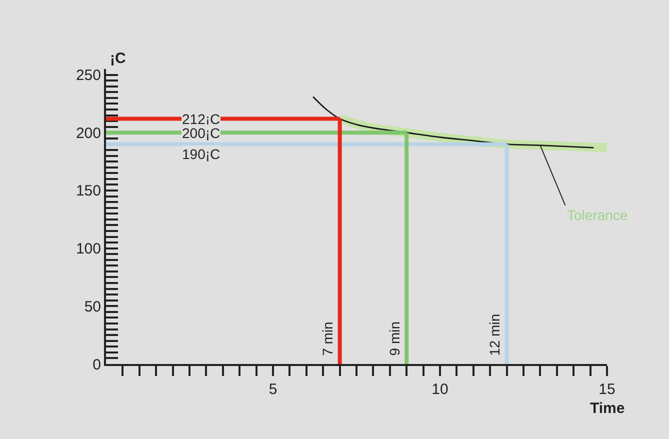 The image size is (669, 439). Describe the element at coordinates (201, 154) in the screenshot. I see `ref-line-label: 190¡C` at that location.